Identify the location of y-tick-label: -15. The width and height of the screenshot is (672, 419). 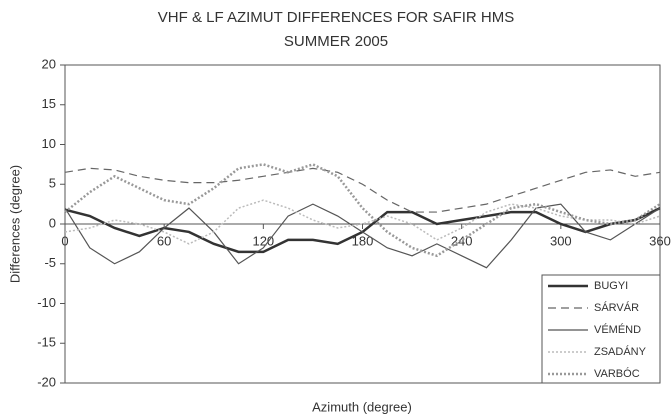
(46, 342).